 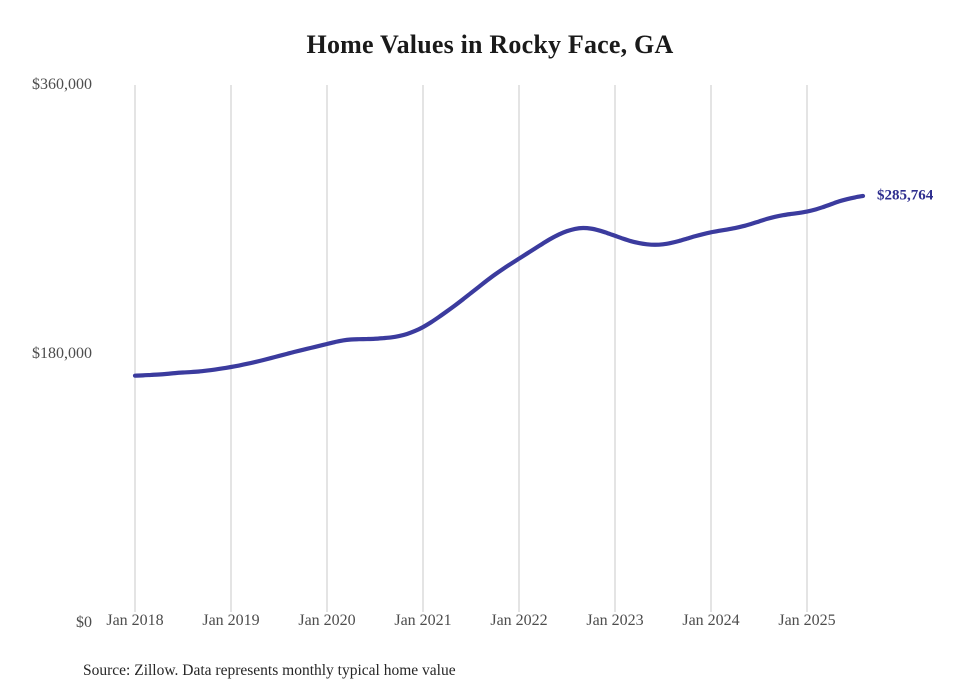 I want to click on end-point-value-label: $285,764, so click(x=905, y=195).